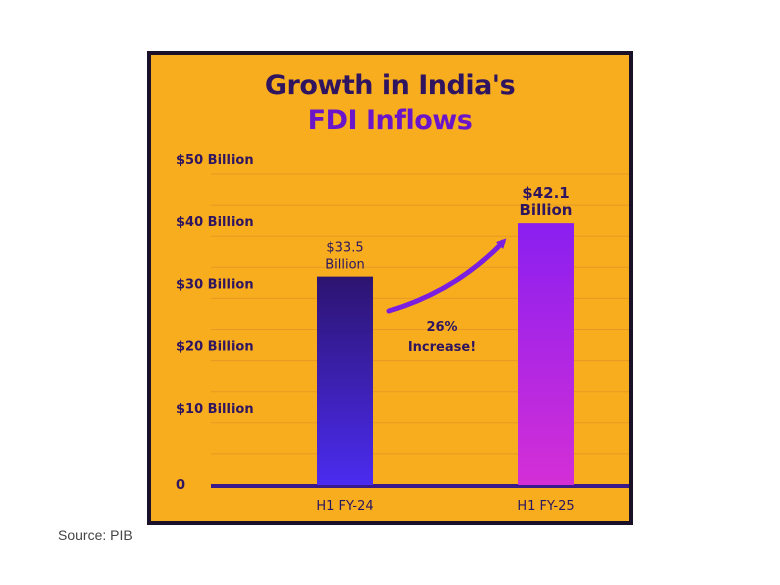 The image size is (780, 585). Describe the element at coordinates (390, 85) in the screenshot. I see `chart-title-line-1: Growth in India's` at that location.